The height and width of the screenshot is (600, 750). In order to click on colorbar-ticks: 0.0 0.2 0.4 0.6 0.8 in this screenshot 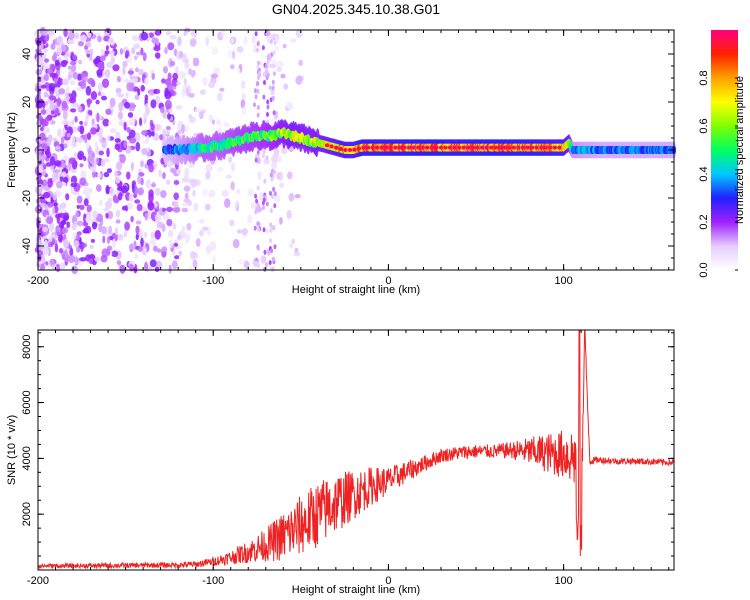, I will do `click(718, 174)`.